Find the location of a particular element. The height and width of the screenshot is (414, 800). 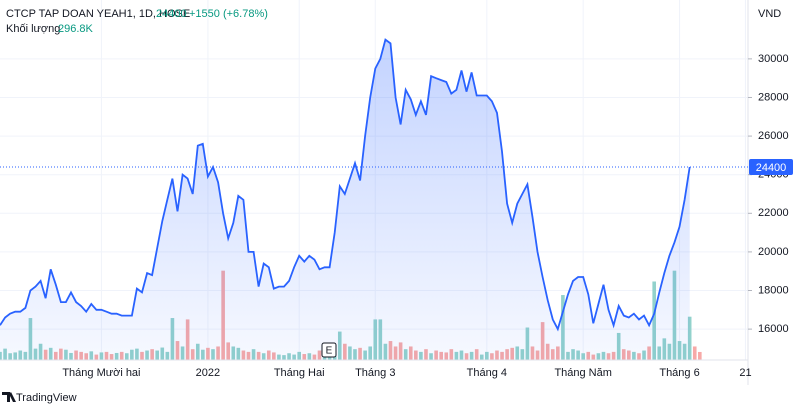

event-marker is located at coordinates (329, 350).